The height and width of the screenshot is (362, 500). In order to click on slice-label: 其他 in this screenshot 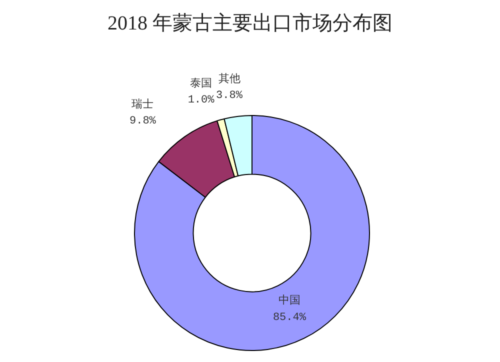, I will do `click(229, 79)`.